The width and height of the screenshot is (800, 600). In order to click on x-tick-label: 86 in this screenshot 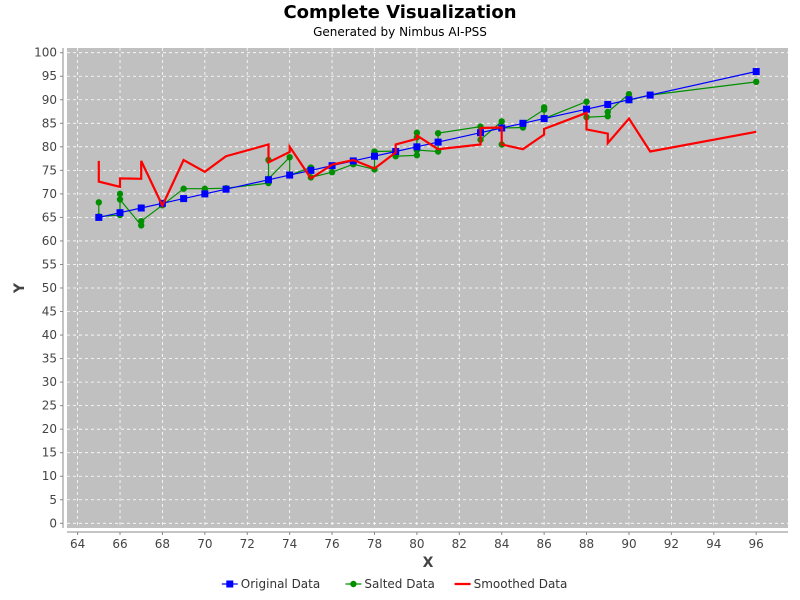, I will do `click(543, 544)`.